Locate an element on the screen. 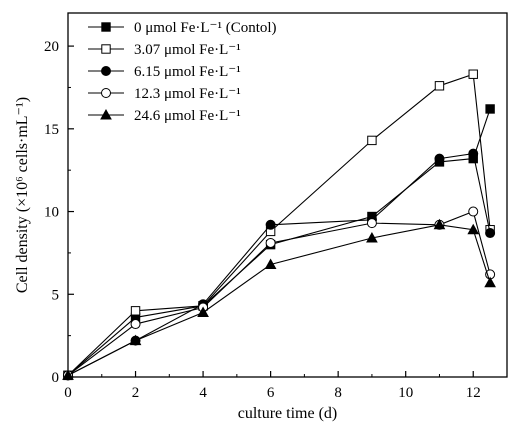 This screenshot has width=514, height=435. y-tick-label: 10 is located at coordinates (51, 213).